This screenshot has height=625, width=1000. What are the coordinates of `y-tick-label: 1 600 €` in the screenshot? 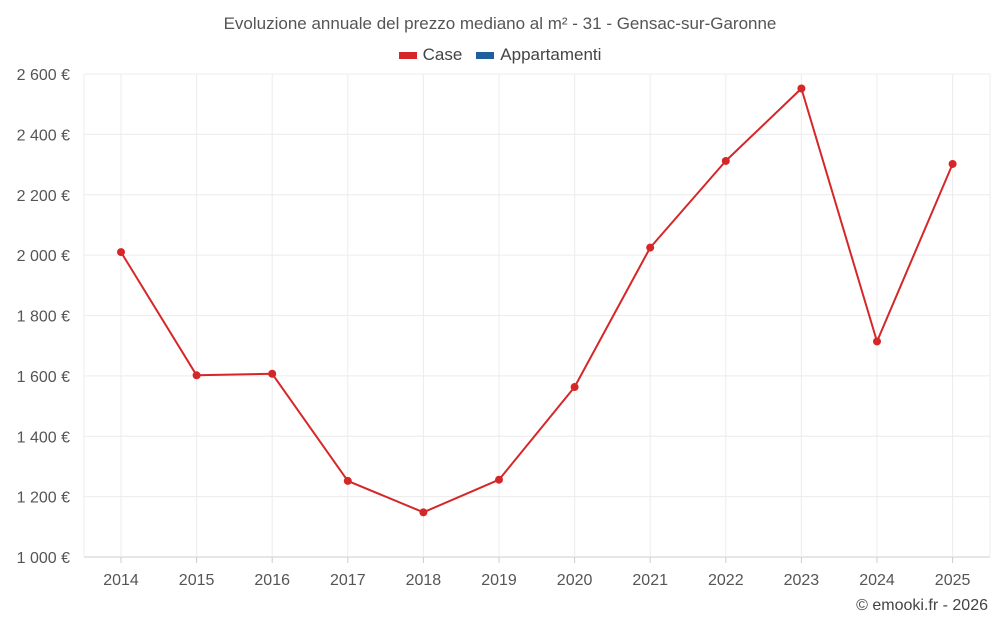 It's located at (43, 377).